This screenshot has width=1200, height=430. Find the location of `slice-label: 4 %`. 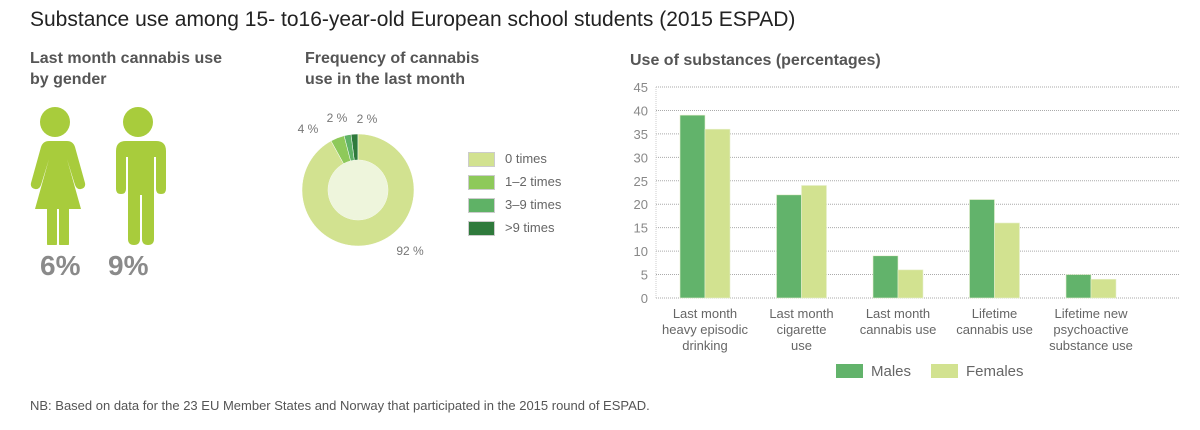

slice-label: 4 % is located at coordinates (308, 129).